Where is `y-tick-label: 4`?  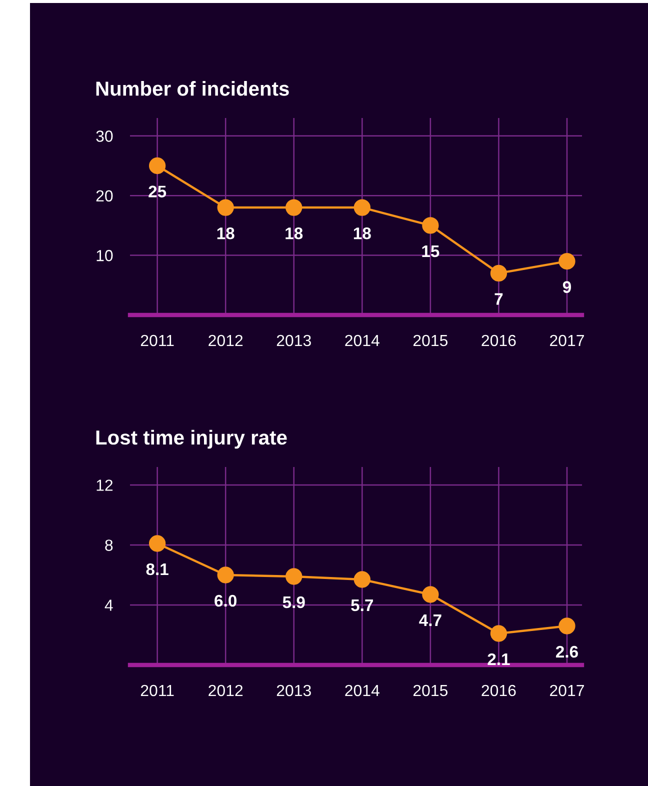 y-tick-label: 4 is located at coordinates (108, 605).